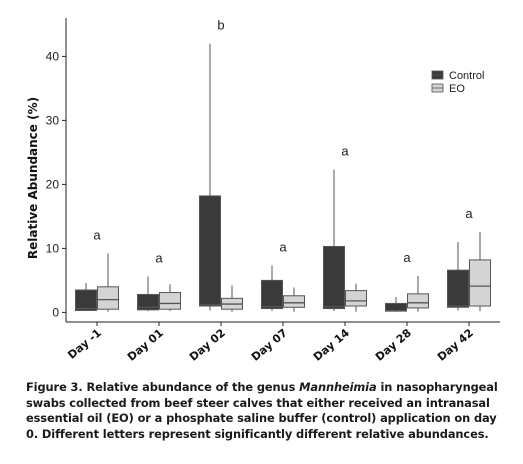 The height and width of the screenshot is (464, 523). What do you see at coordinates (33, 178) in the screenshot?
I see `y-axis-label: Relative Abundance (%)` at bounding box center [33, 178].